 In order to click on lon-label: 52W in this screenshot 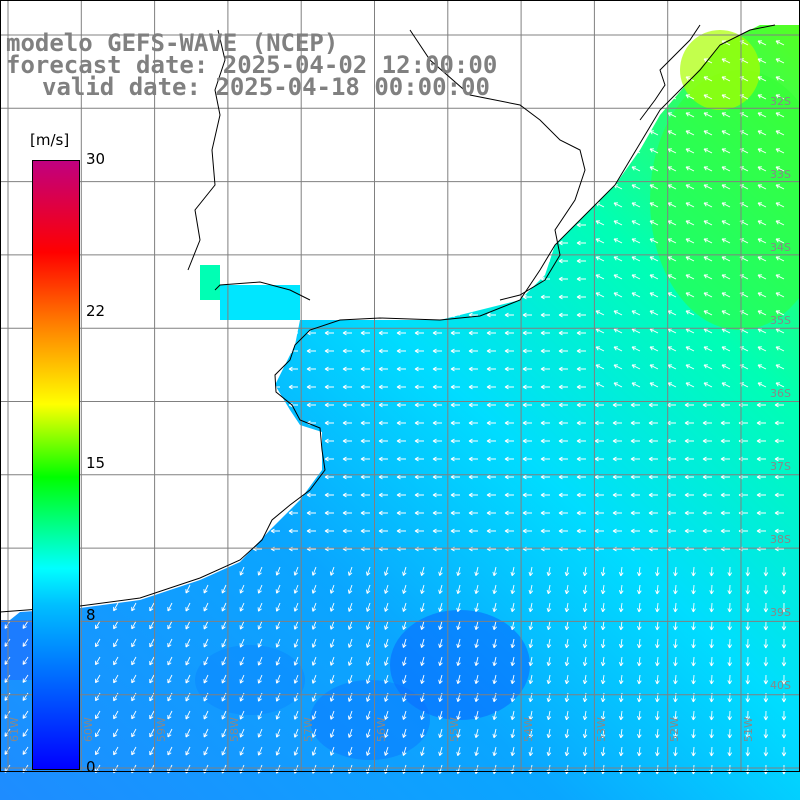, I will do `click(674, 729)`.